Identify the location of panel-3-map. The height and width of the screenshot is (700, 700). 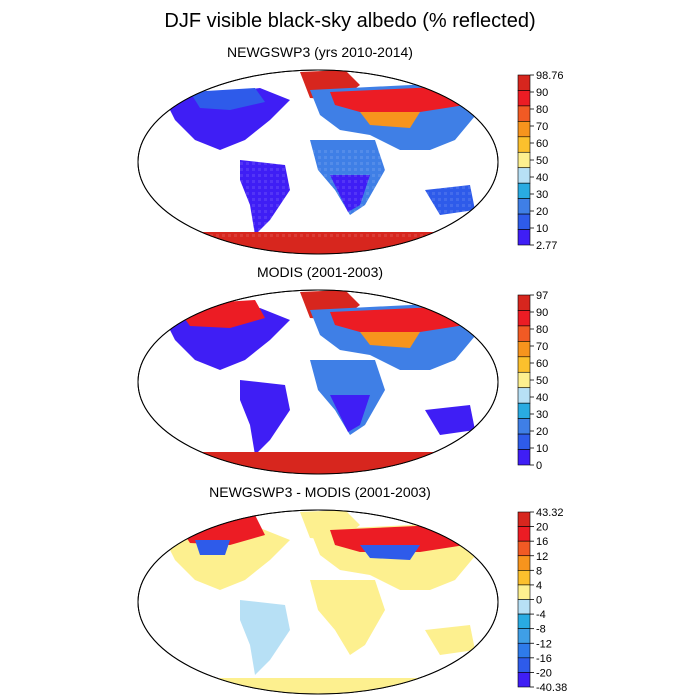
(318, 602).